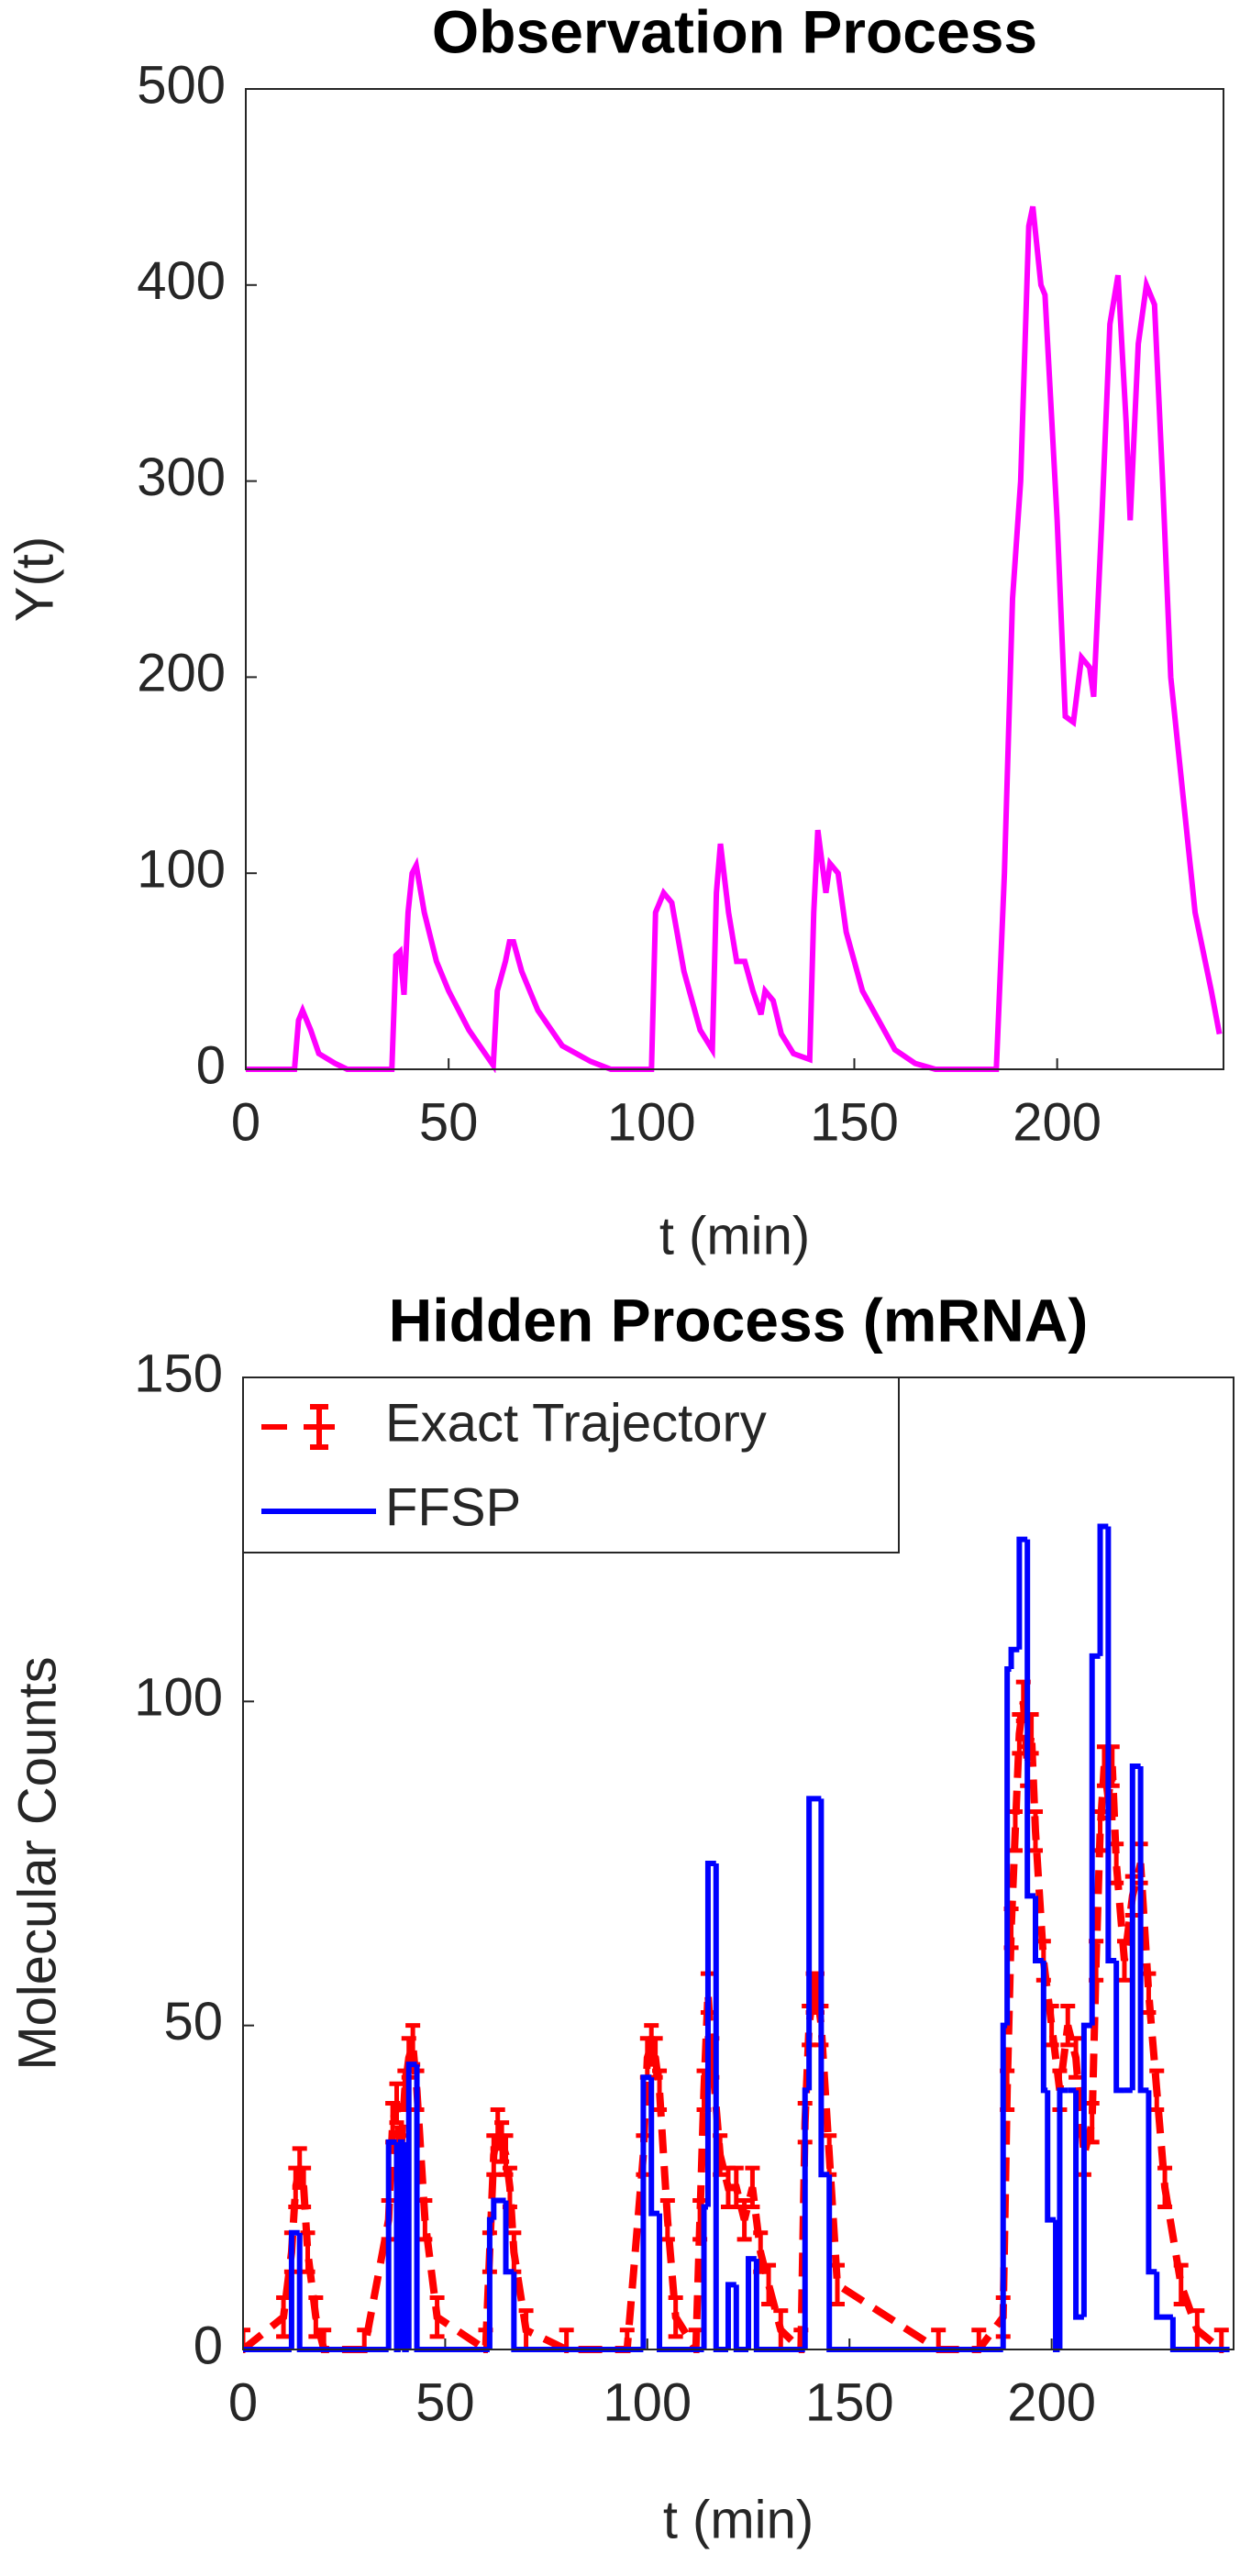 This screenshot has width=1240, height=2576. What do you see at coordinates (34, 579) in the screenshot?
I see `y-axis-label: Y(t)` at bounding box center [34, 579].